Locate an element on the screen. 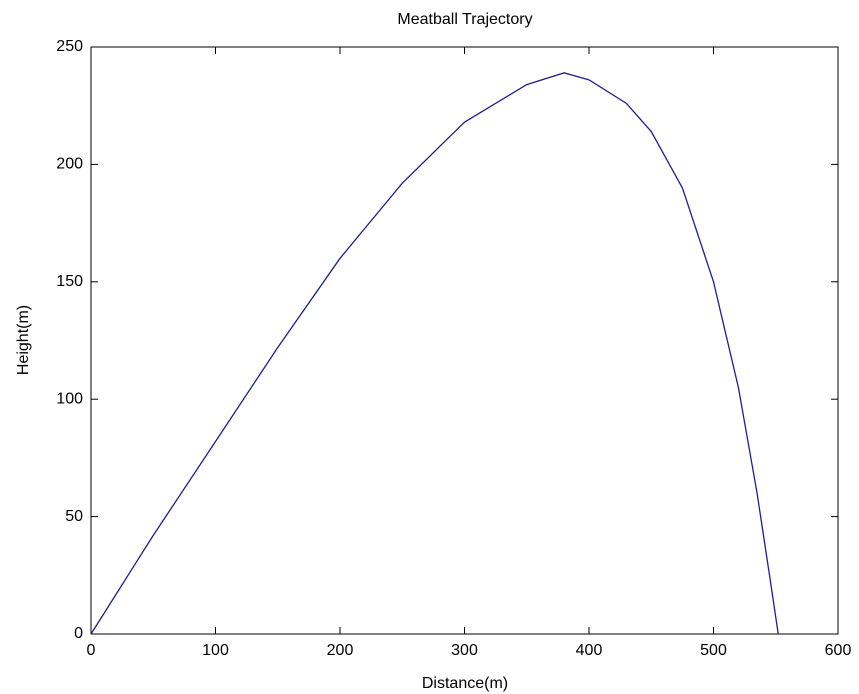 Image resolution: width=859 pixels, height=694 pixels. y-tick-label: 0 is located at coordinates (78, 633).